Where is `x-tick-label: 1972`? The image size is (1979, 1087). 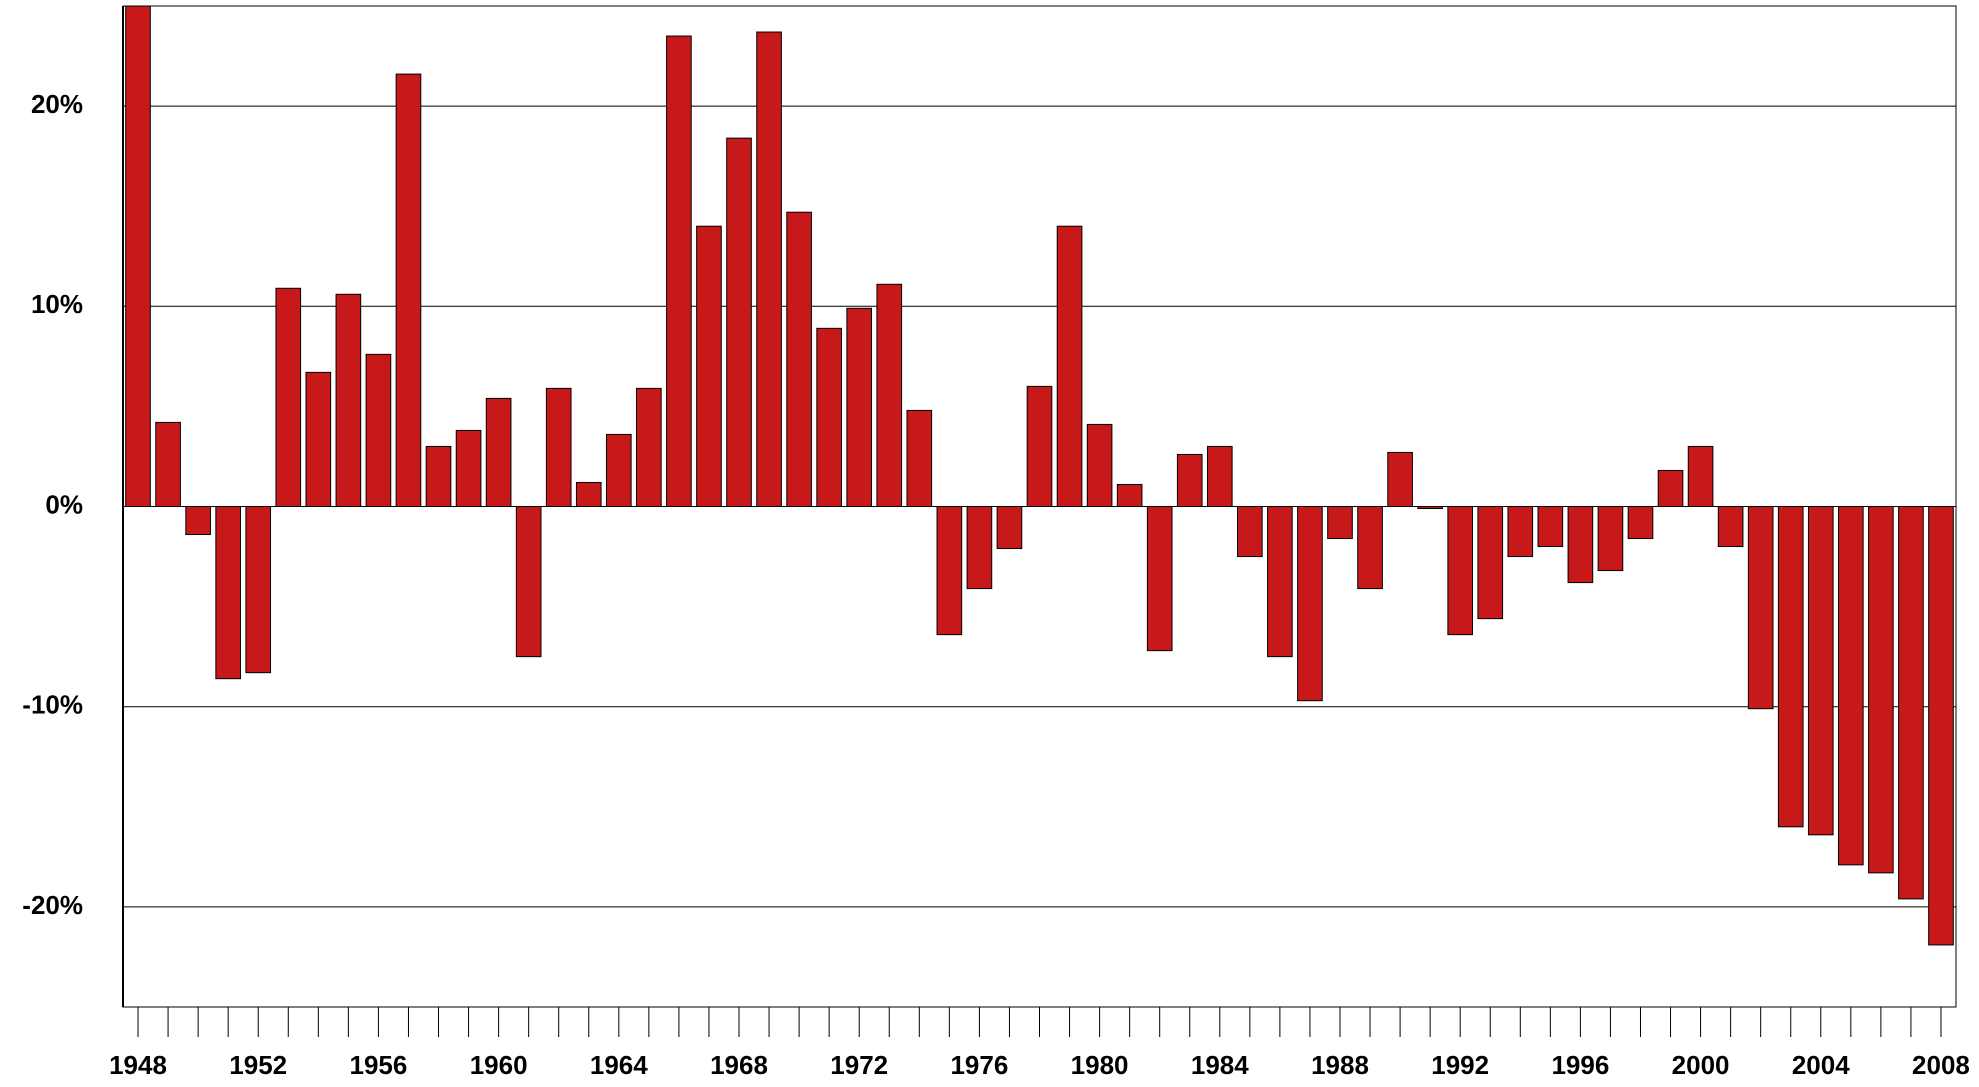
x-tick-label: 1972 is located at coordinates (859, 1065).